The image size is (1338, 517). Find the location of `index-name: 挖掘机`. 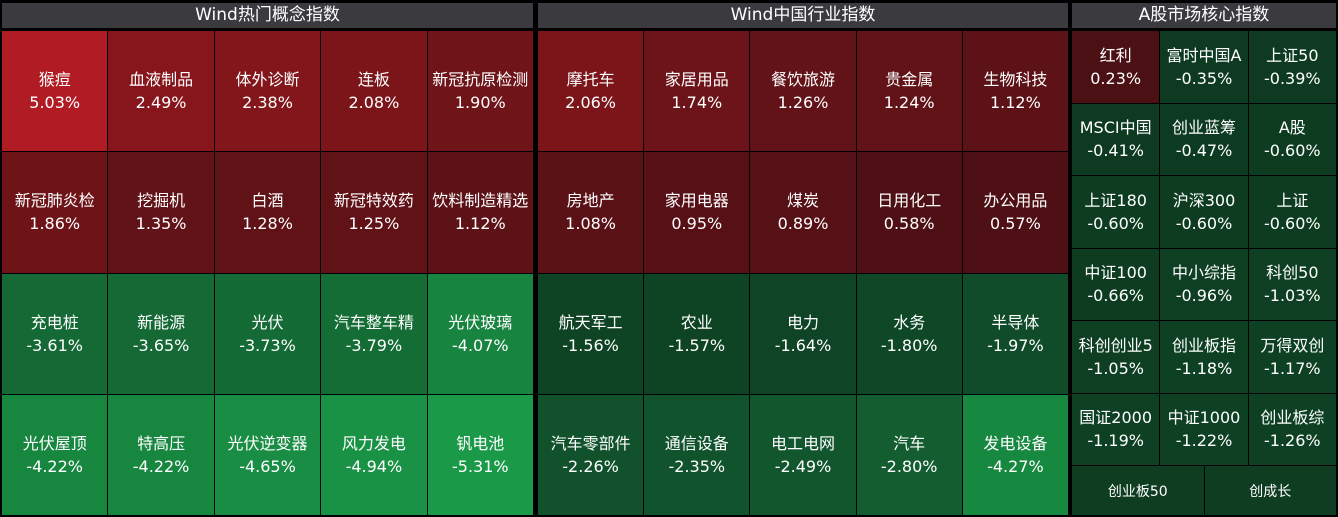

index-name: 挖掘机 is located at coordinates (161, 201).